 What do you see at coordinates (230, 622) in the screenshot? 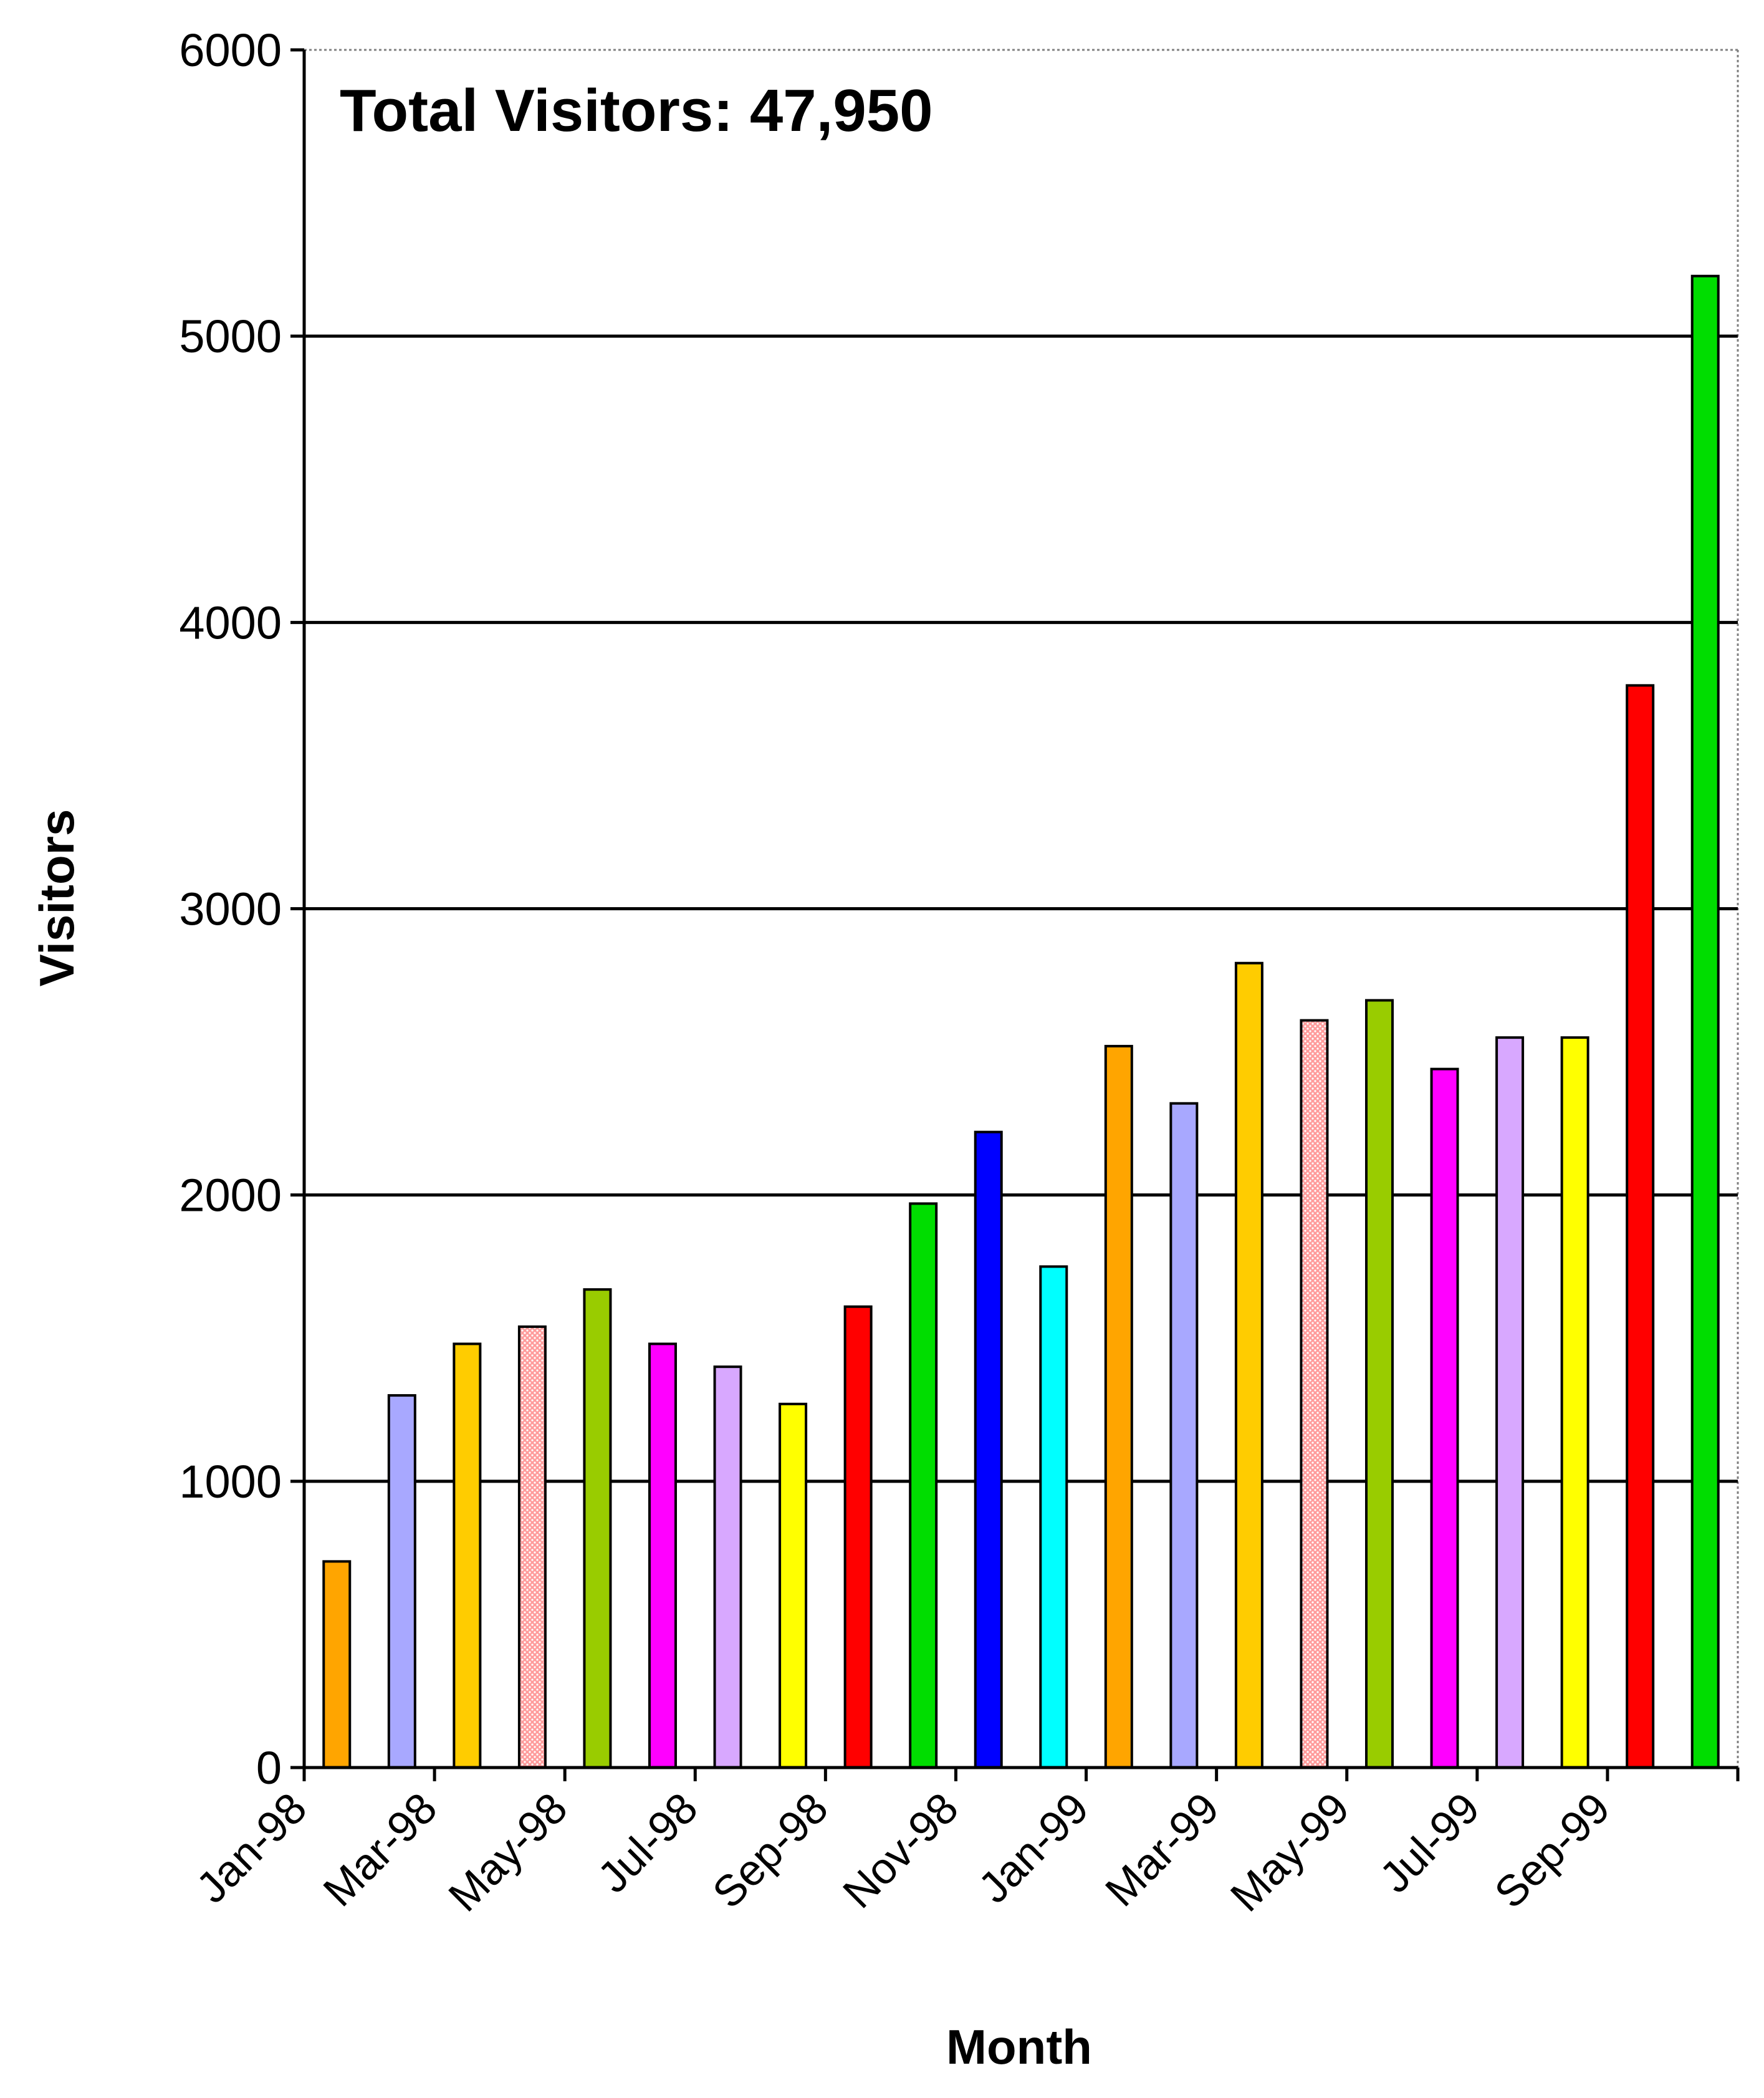
I see `y-tick-label: 4000` at bounding box center [230, 622].